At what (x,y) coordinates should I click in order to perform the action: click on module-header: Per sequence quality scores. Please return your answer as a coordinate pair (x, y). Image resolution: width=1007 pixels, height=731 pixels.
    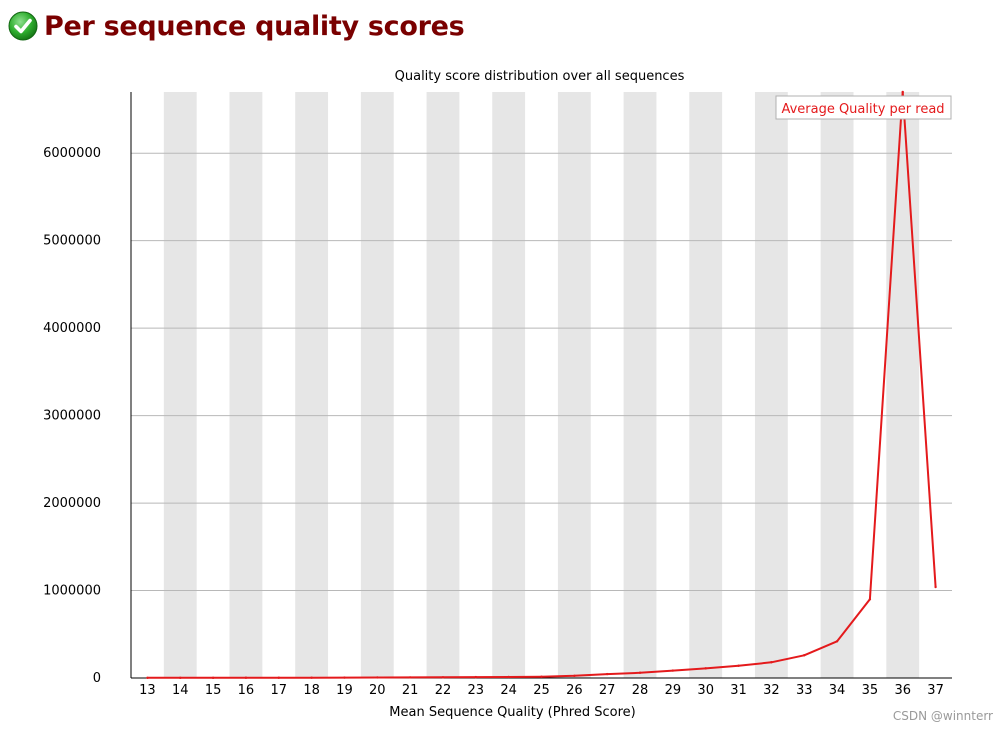
    Looking at the image, I should click on (236, 26).